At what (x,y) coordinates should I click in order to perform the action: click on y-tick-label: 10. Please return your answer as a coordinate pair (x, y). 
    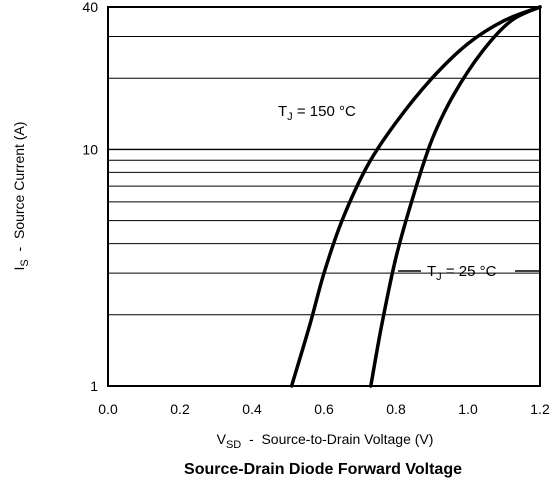
    Looking at the image, I should click on (90, 149).